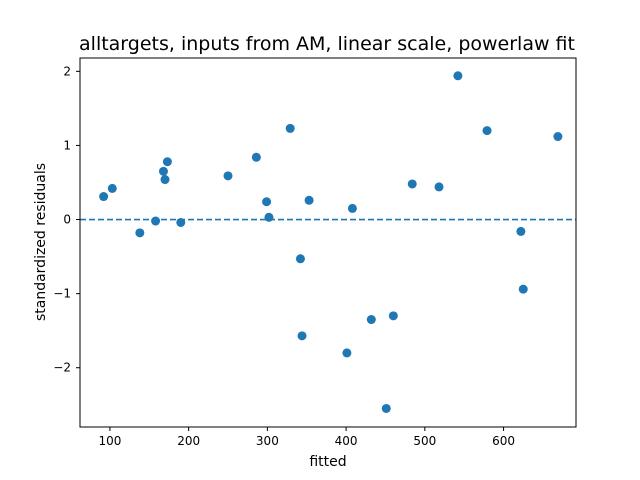 This screenshot has height=480, width=640. I want to click on y-axis-ticks: −2 −1 0 1 2, so click(66, 219).